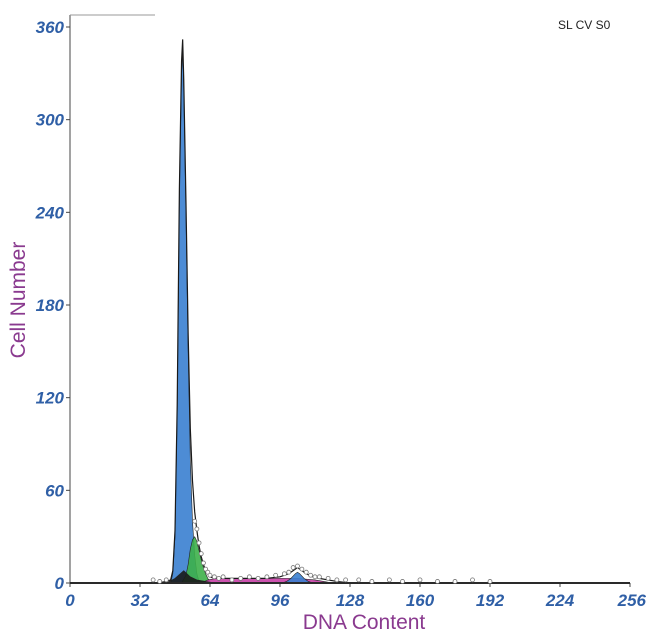  I want to click on x-tick-labels: 0 32 64 96 128 160 192 224 256, so click(356, 596).